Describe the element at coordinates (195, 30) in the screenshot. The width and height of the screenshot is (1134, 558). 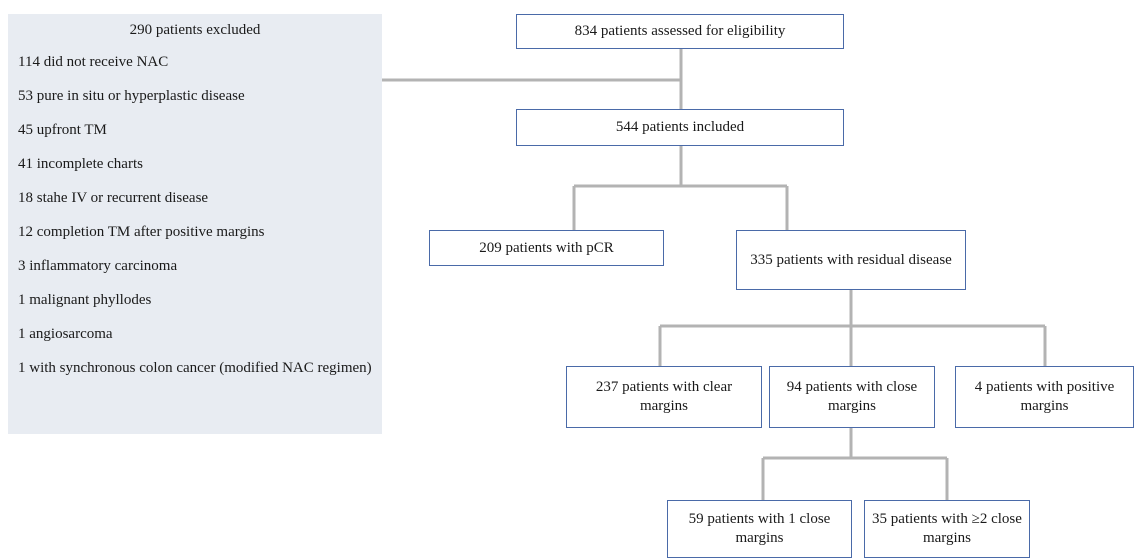
I see `exclusion-title: 290 patients excluded` at that location.